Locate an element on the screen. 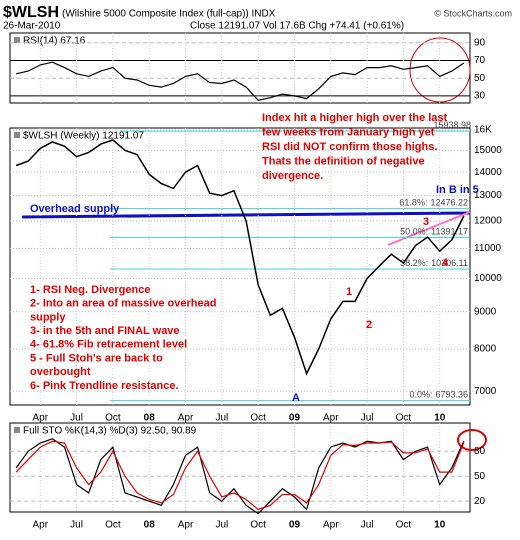 This screenshot has width=520, height=540. sto-frame is located at coordinates (240, 467).